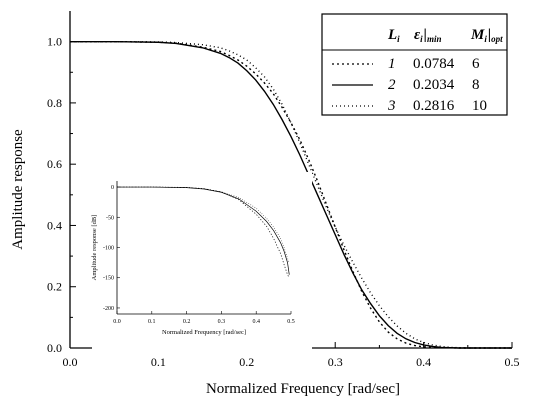 Image resolution: width=541 pixels, height=403 pixels. What do you see at coordinates (476, 85) in the screenshot?
I see `legend-M-2: 8` at bounding box center [476, 85].